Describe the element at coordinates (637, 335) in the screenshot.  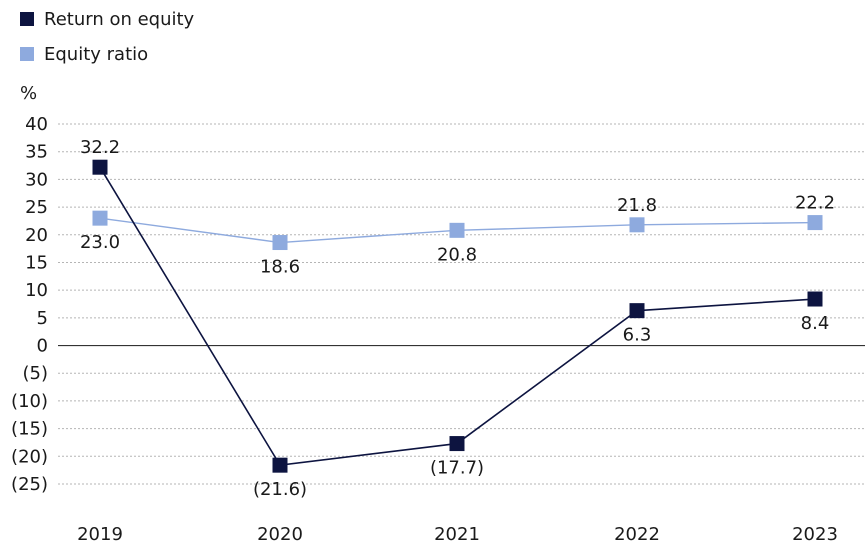
I see `series-0-data-label: 6.3` at that location.